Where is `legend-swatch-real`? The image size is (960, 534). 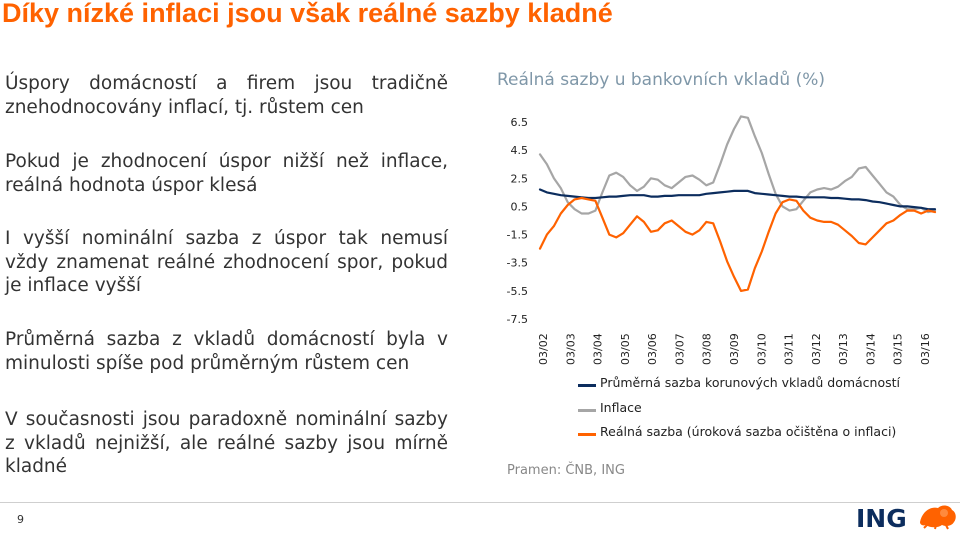 legend-swatch-real is located at coordinates (587, 434).